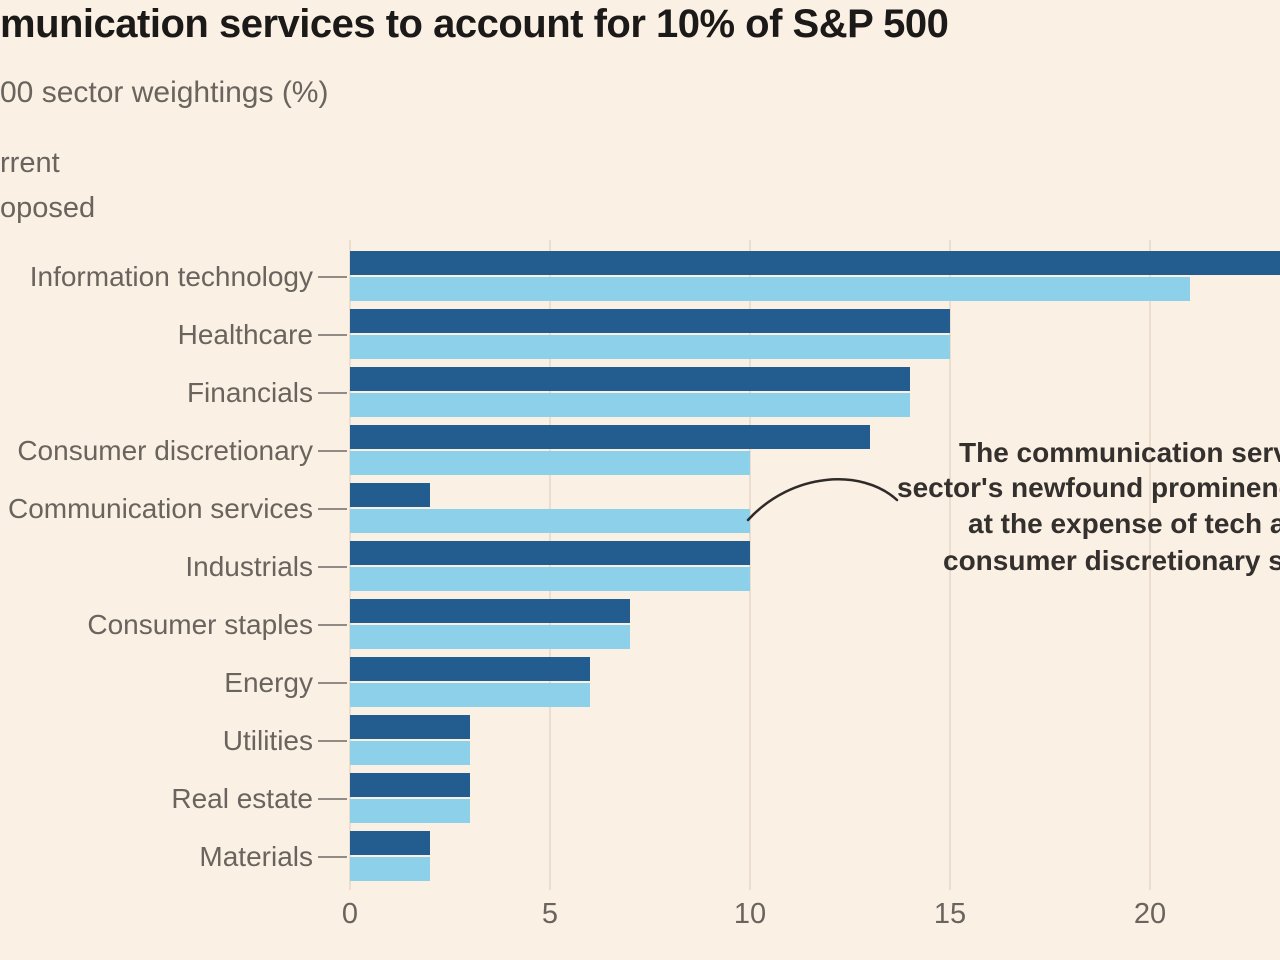  Describe the element at coordinates (490, 611) in the screenshot. I see `bar-current-consumer-staples` at that location.